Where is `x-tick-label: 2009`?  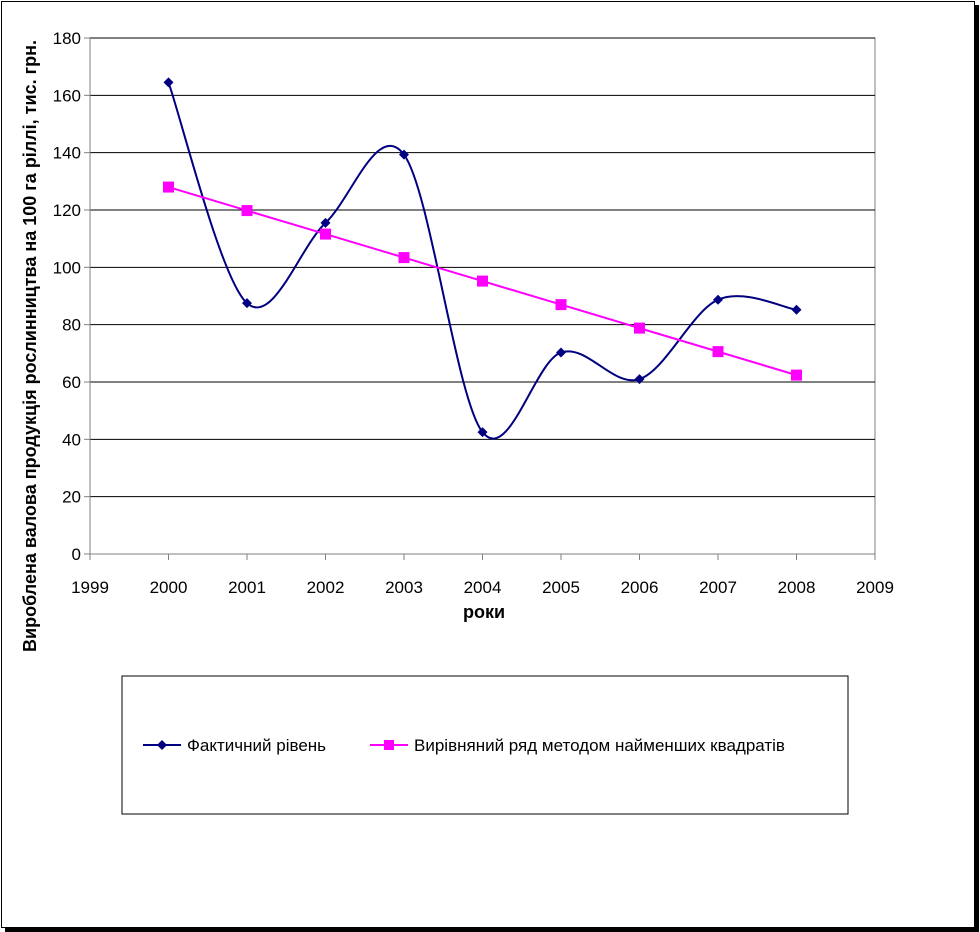
x-tick-label: 2009 is located at coordinates (875, 587).